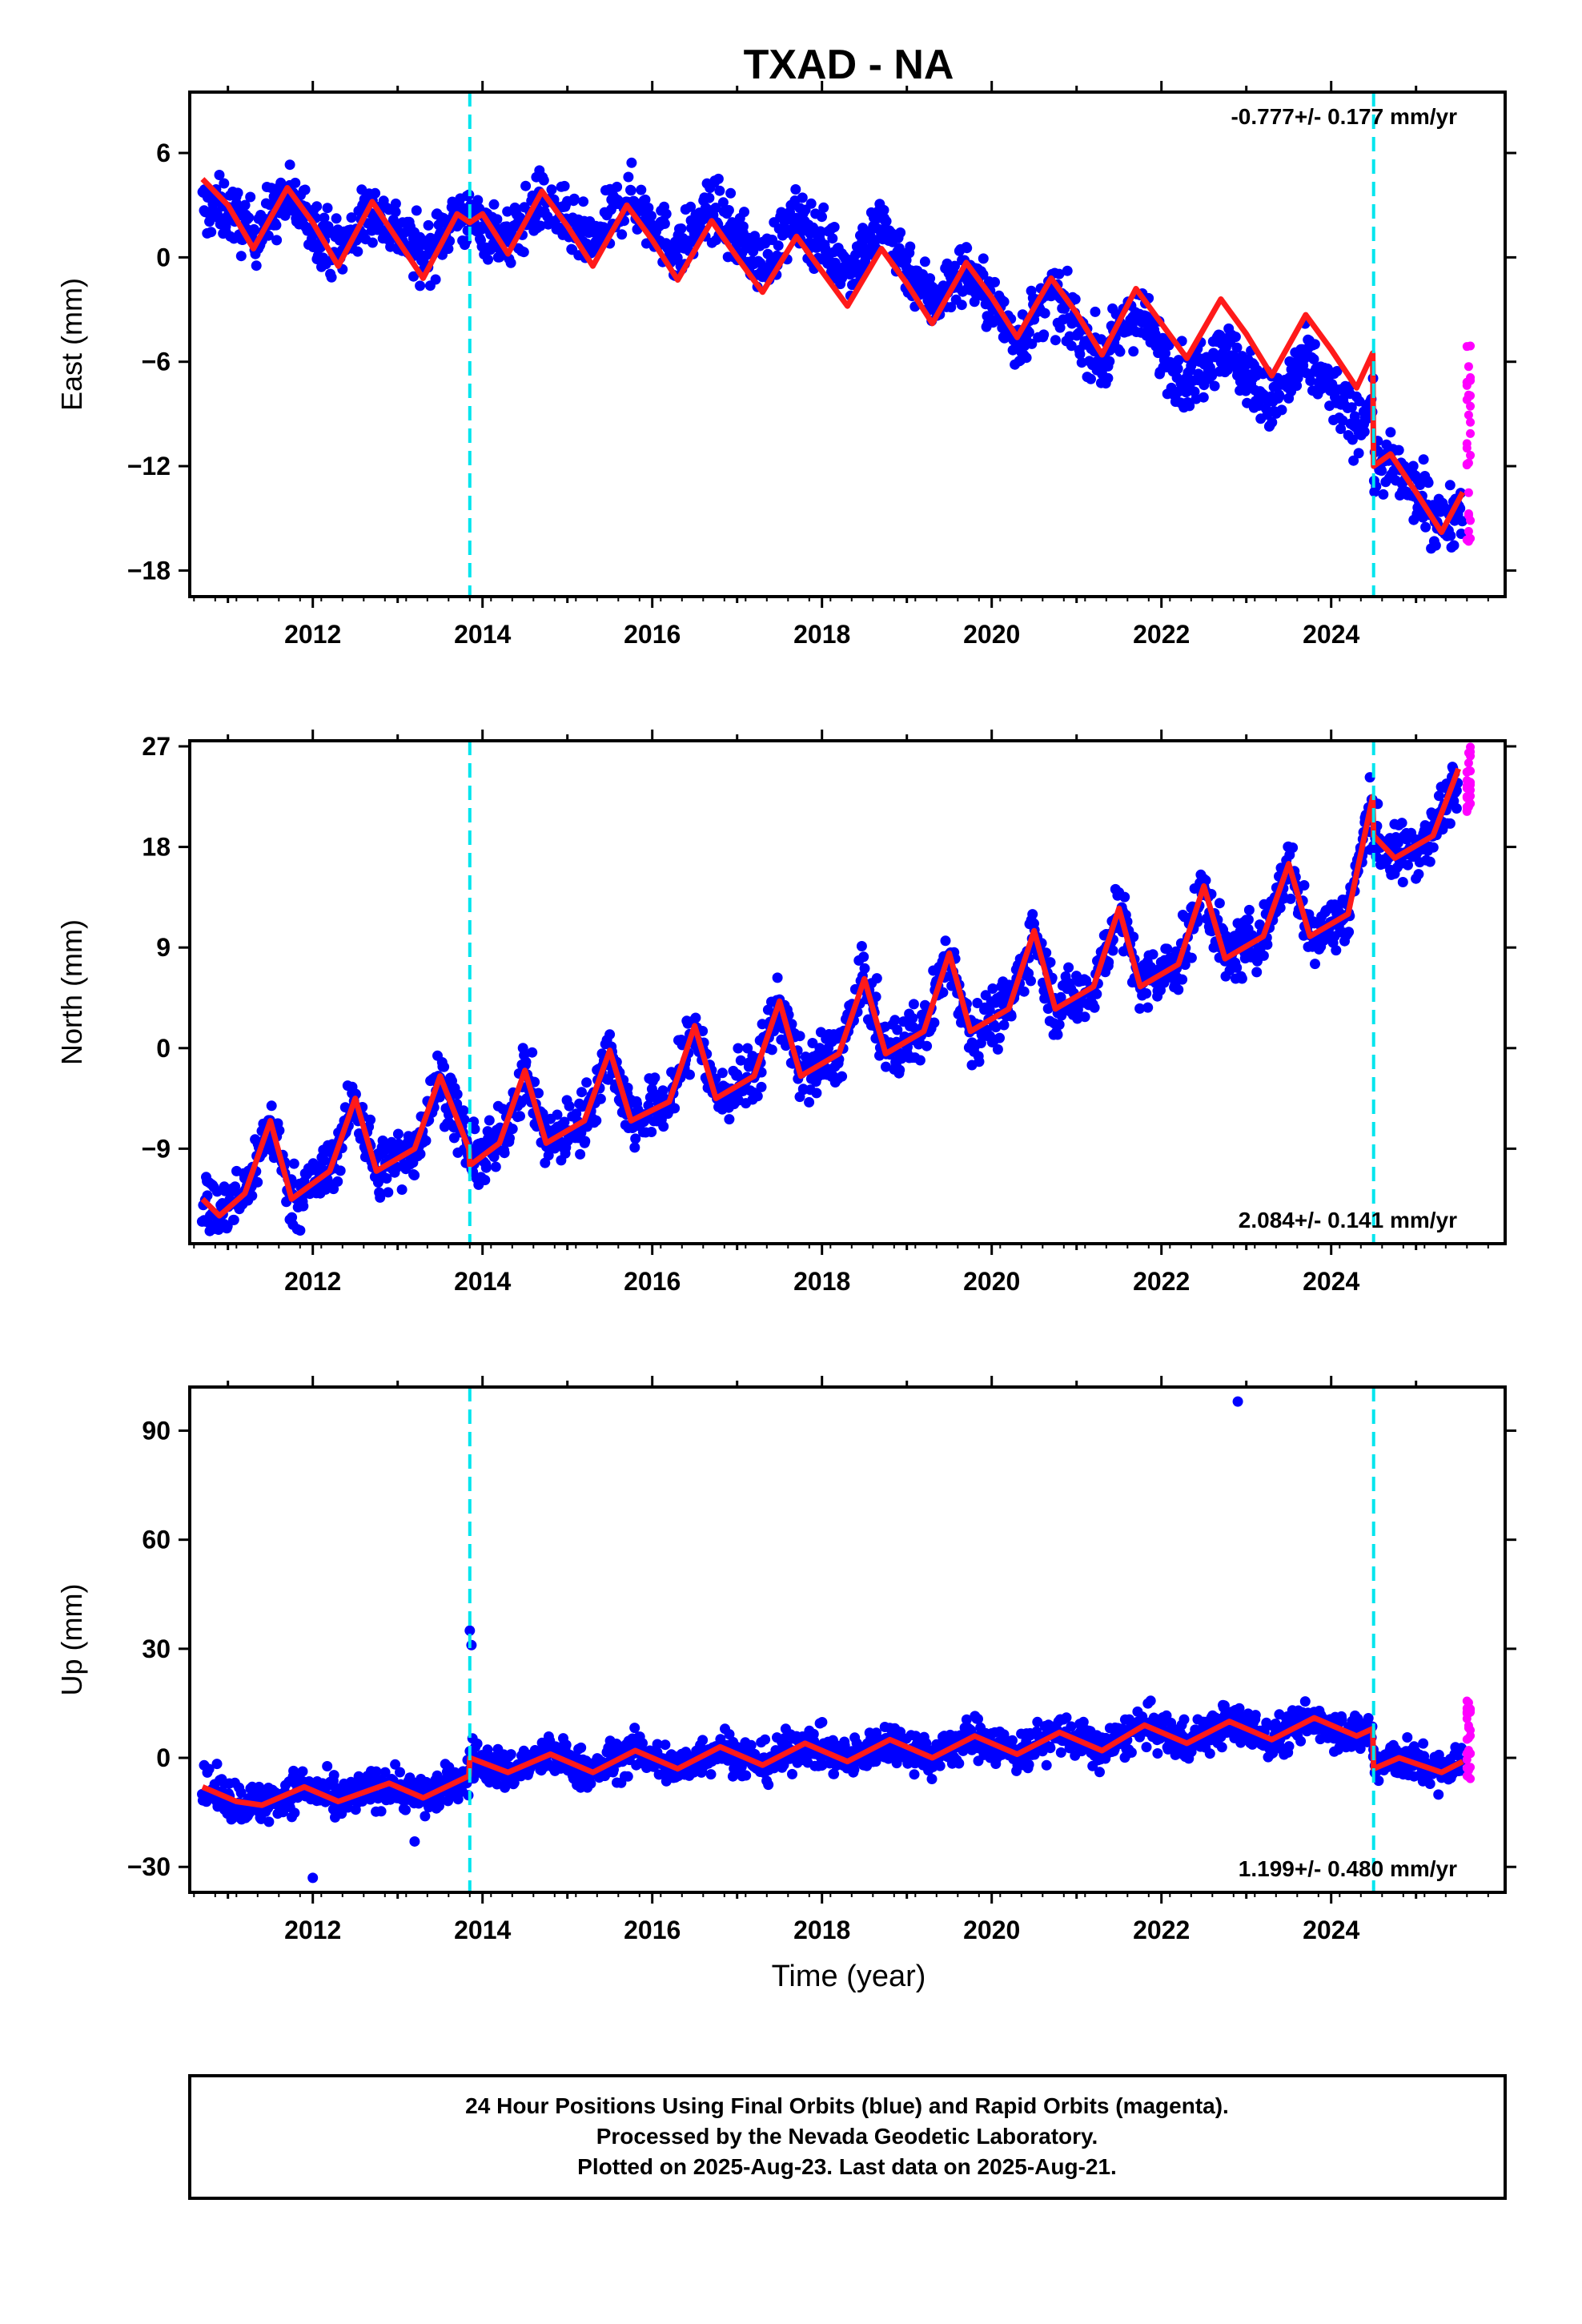 The width and height of the screenshot is (1582, 2324). What do you see at coordinates (821, 634) in the screenshot?
I see `x-tick-label: 2018` at bounding box center [821, 634].